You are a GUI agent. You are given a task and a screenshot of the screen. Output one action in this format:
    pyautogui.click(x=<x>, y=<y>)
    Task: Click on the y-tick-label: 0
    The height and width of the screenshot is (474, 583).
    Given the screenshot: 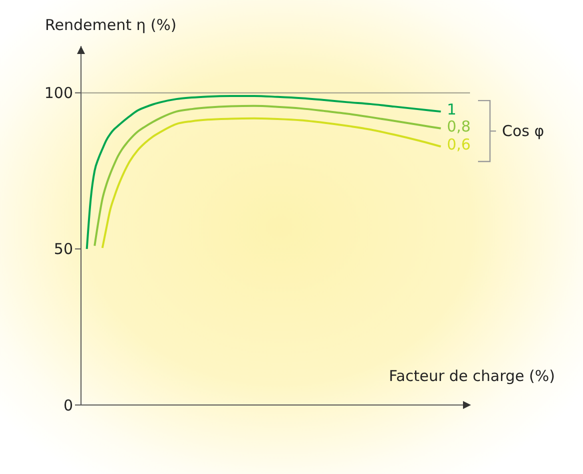 What is the action you would take?
    pyautogui.click(x=68, y=405)
    